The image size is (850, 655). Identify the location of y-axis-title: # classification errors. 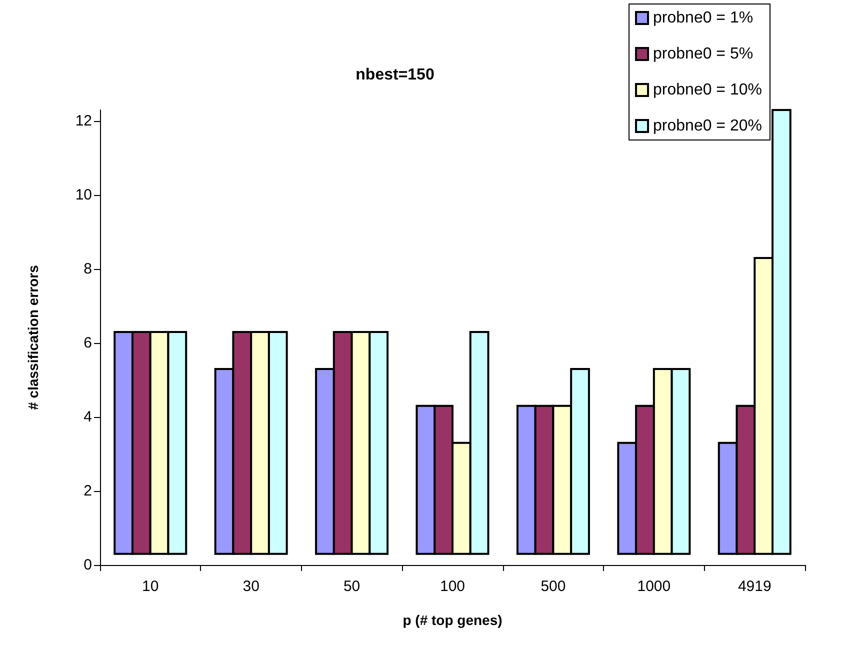
(33, 337).